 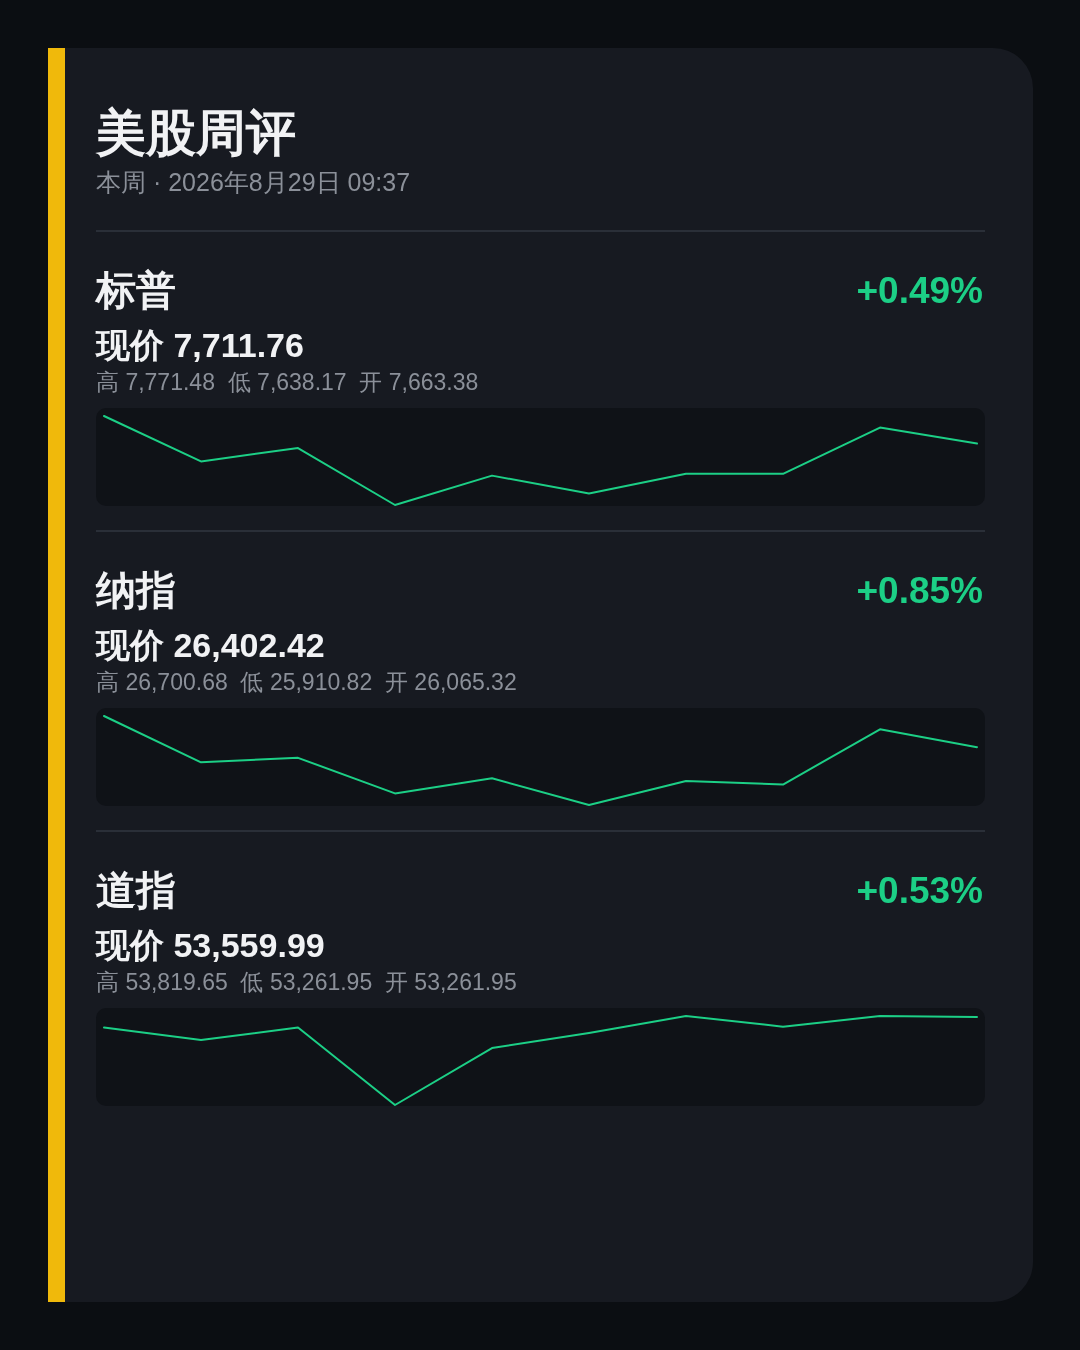 I want to click on text: 现价 26,402.42, so click(x=209, y=645).